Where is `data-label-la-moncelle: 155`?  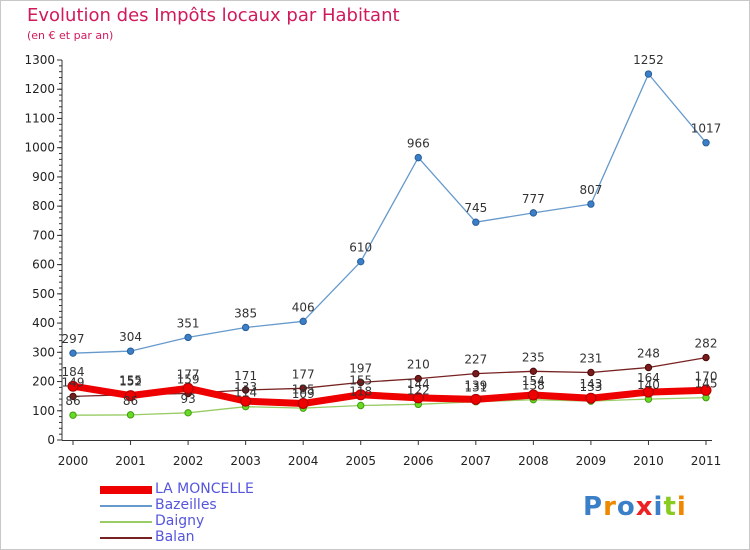
data-label-la-moncelle: 155 is located at coordinates (360, 381).